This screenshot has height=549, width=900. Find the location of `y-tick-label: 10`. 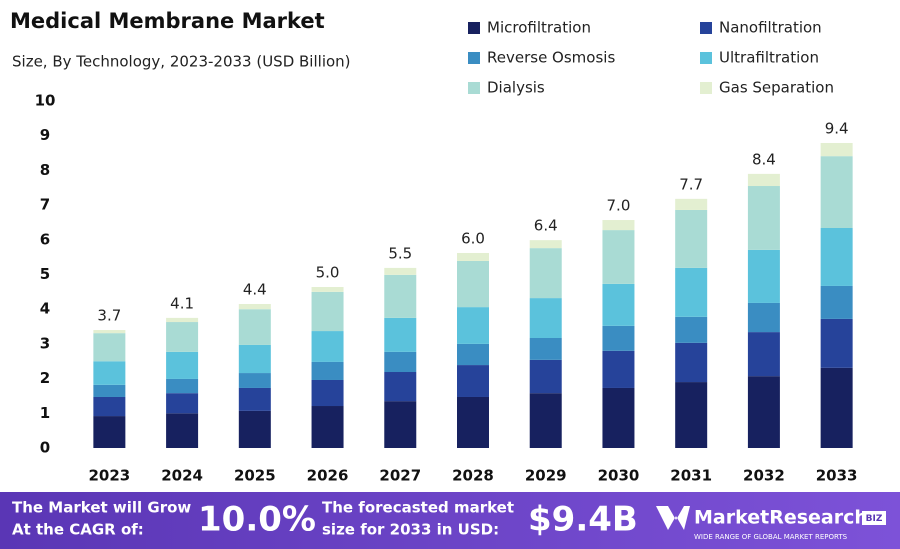

y-tick-label: 10 is located at coordinates (45, 101).